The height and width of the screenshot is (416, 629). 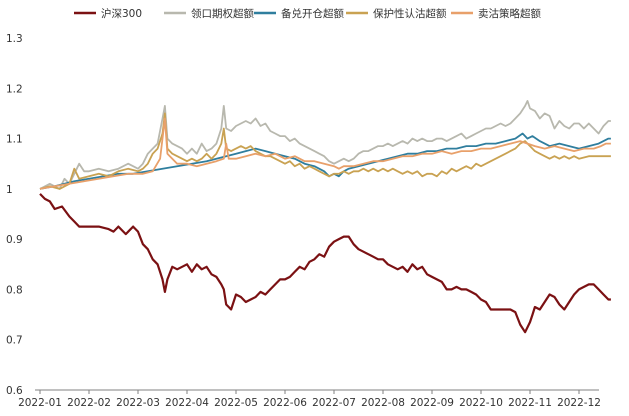 I want to click on x-tick-label: 2022-10, so click(x=481, y=403).